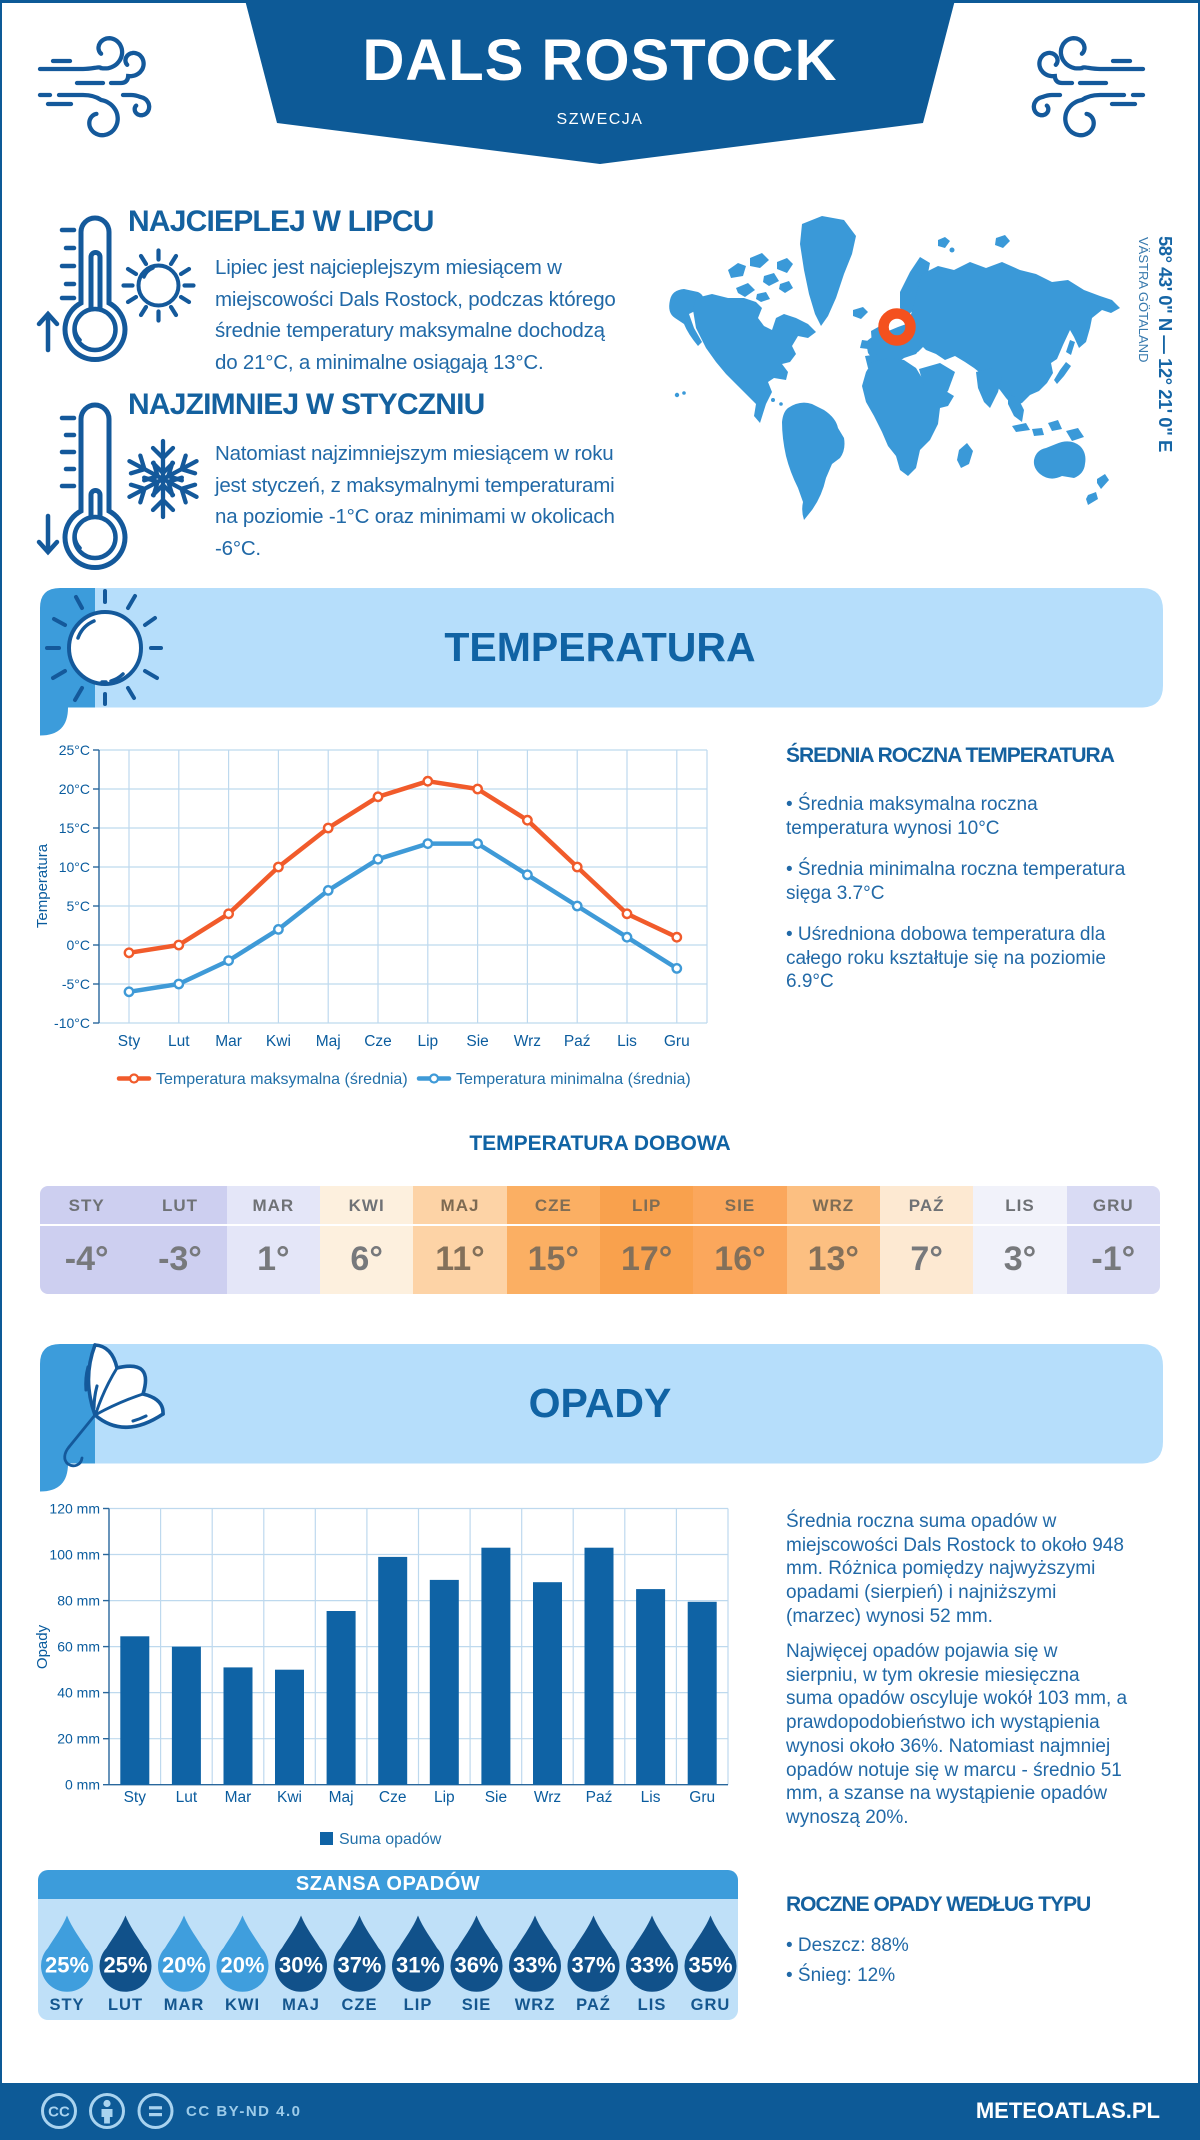 The width and height of the screenshot is (1200, 2140). I want to click on svg-text: GRU, so click(711, 2005).